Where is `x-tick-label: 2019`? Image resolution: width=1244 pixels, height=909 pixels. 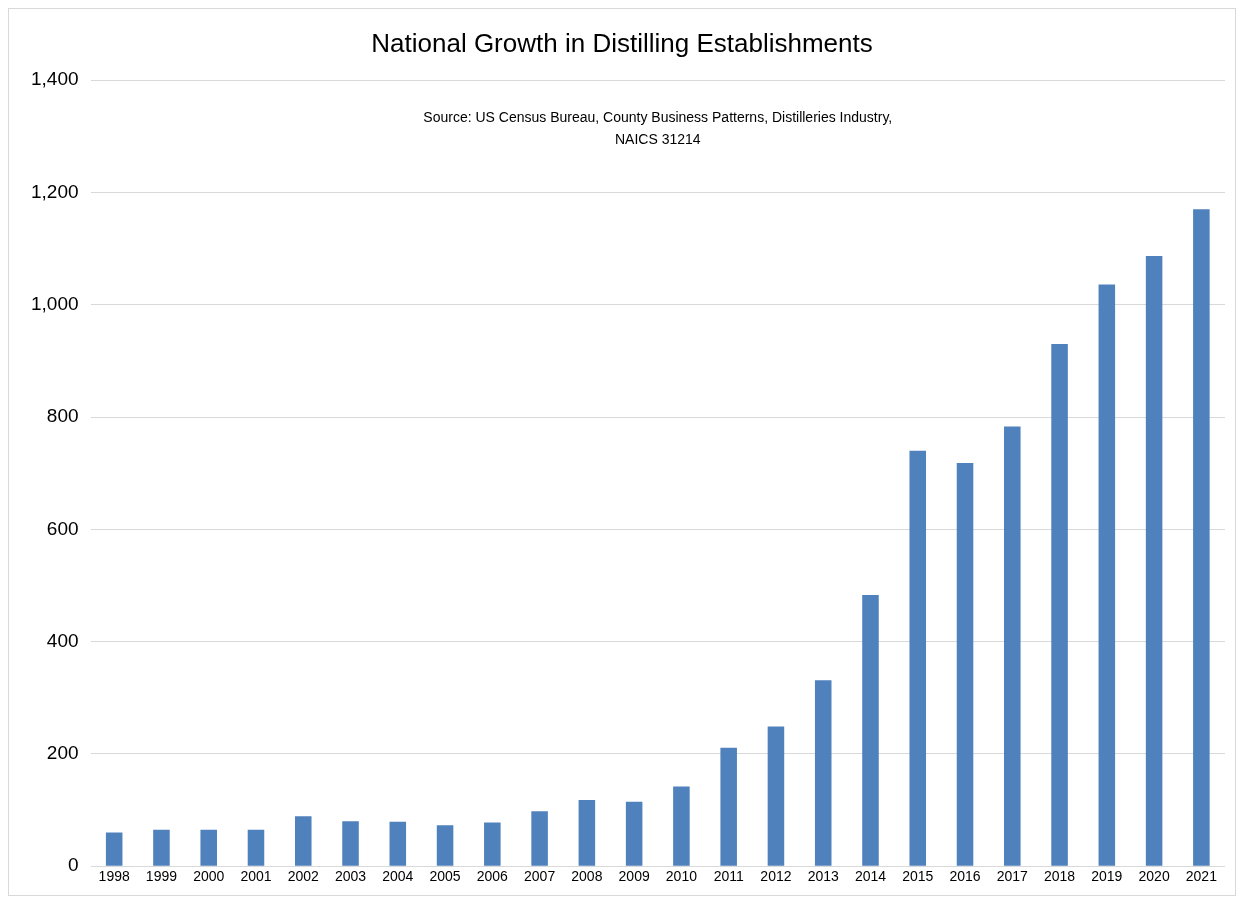
x-tick-label: 2019 is located at coordinates (1107, 876).